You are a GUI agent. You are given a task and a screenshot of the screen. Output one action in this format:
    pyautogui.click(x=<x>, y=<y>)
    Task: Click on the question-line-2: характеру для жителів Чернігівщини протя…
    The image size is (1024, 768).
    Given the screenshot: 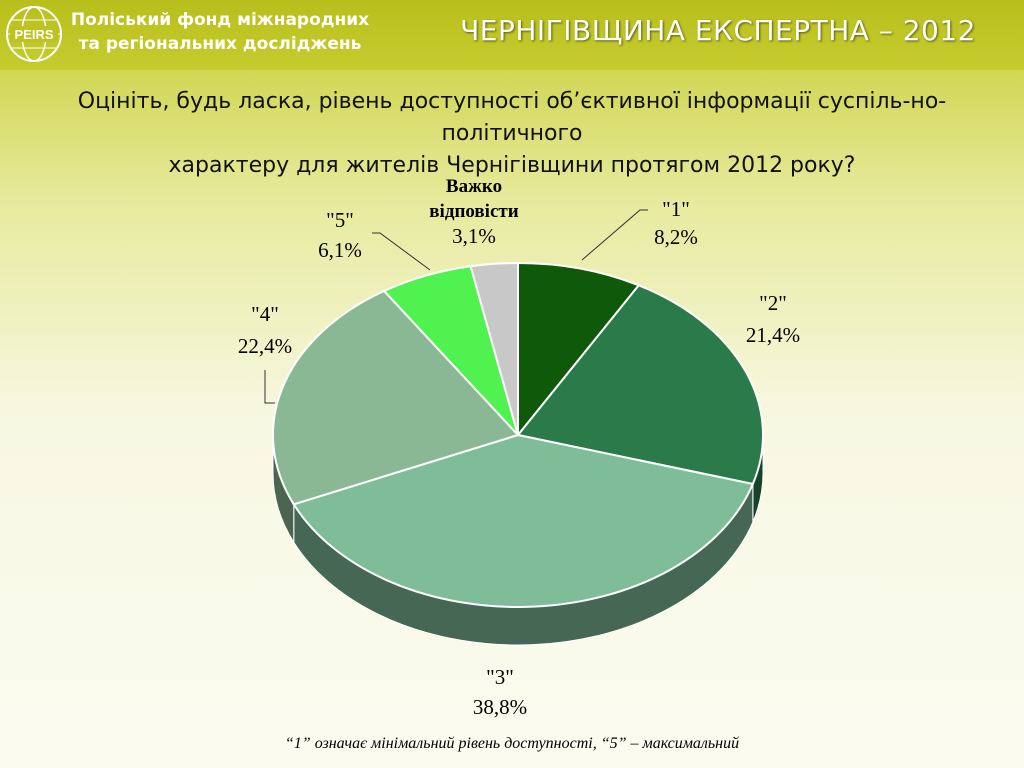 What is the action you would take?
    pyautogui.click(x=512, y=165)
    